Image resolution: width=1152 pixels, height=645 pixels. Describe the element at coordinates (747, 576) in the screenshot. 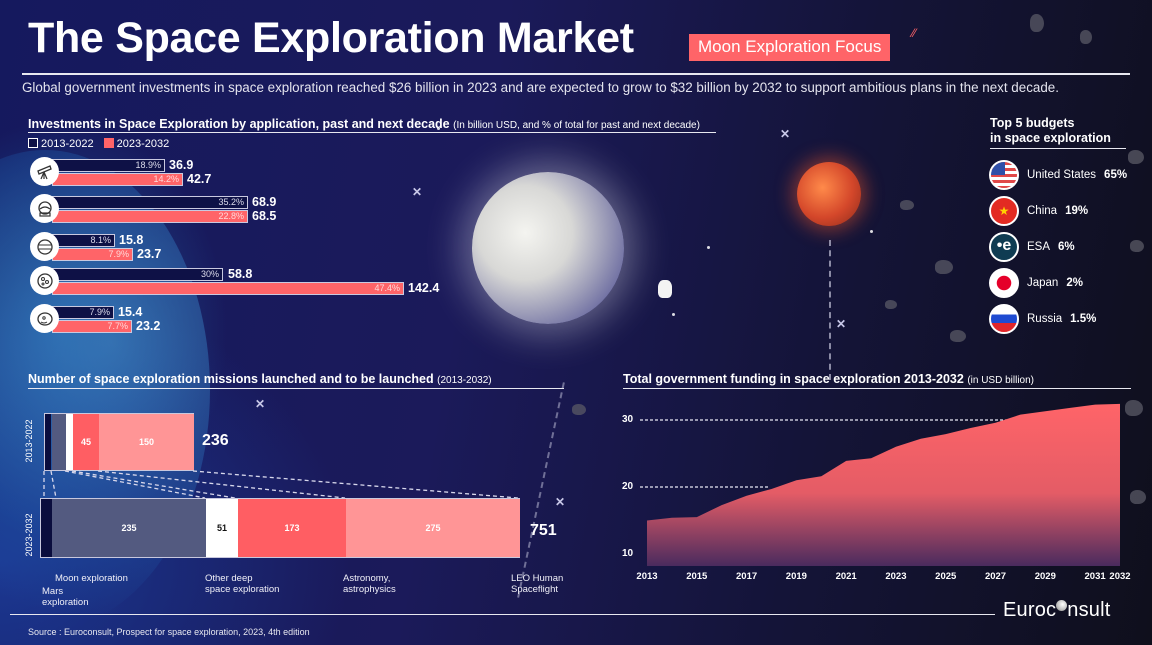

I see `x-tick: 2017` at that location.